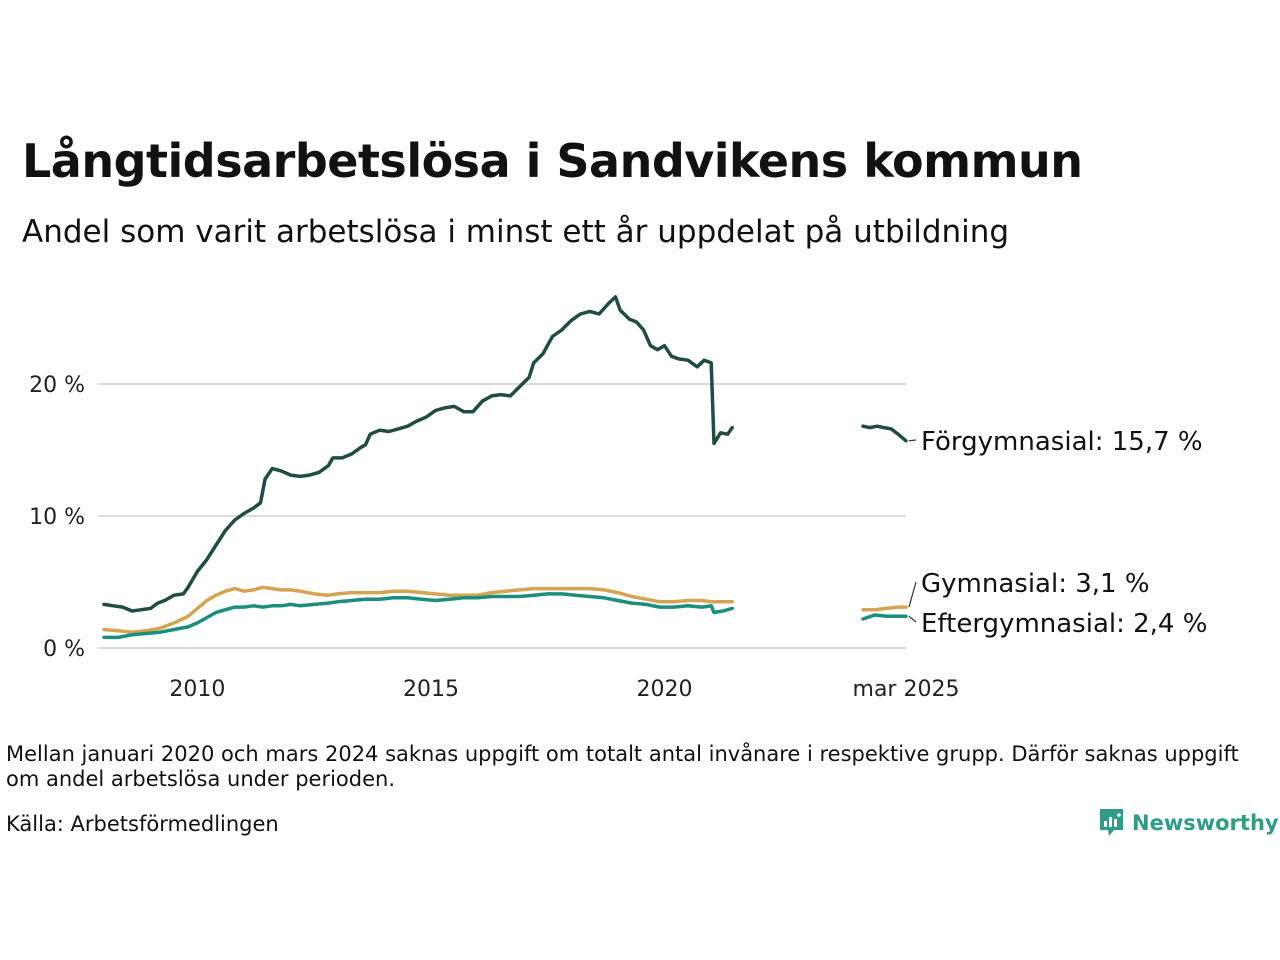 This screenshot has height=960, width=1280. What do you see at coordinates (1062, 442) in the screenshot?
I see `series-label-förgymnasial: Förgymnasial: 15,7 %` at bounding box center [1062, 442].